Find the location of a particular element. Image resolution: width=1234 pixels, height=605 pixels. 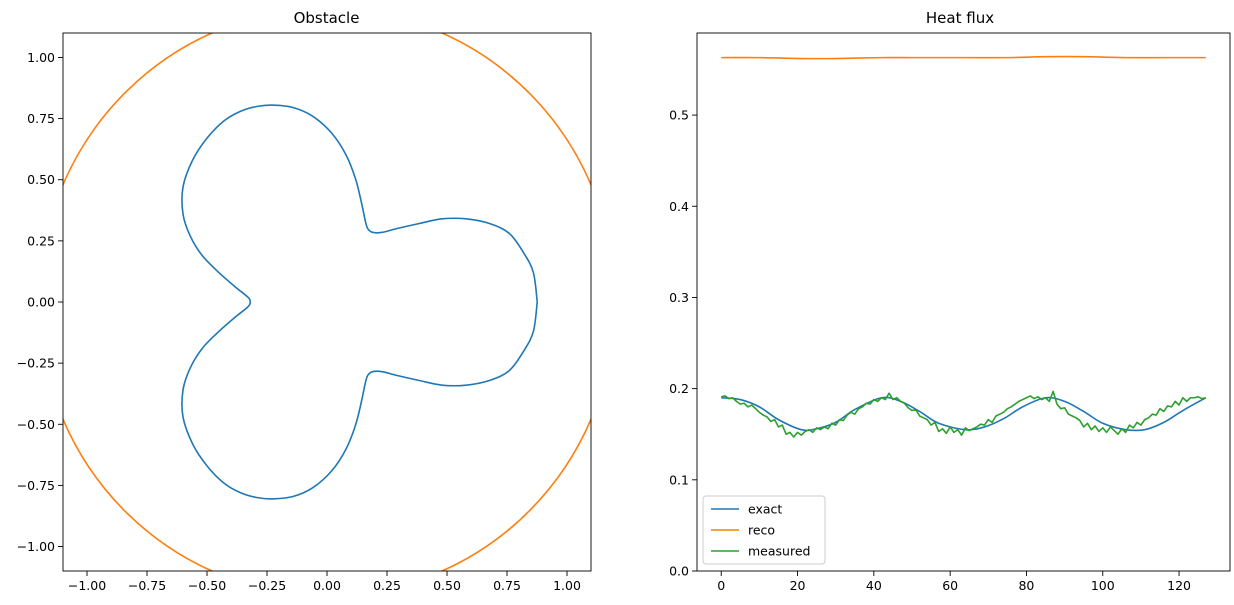

legend-label-reco: reco is located at coordinates (761, 530).